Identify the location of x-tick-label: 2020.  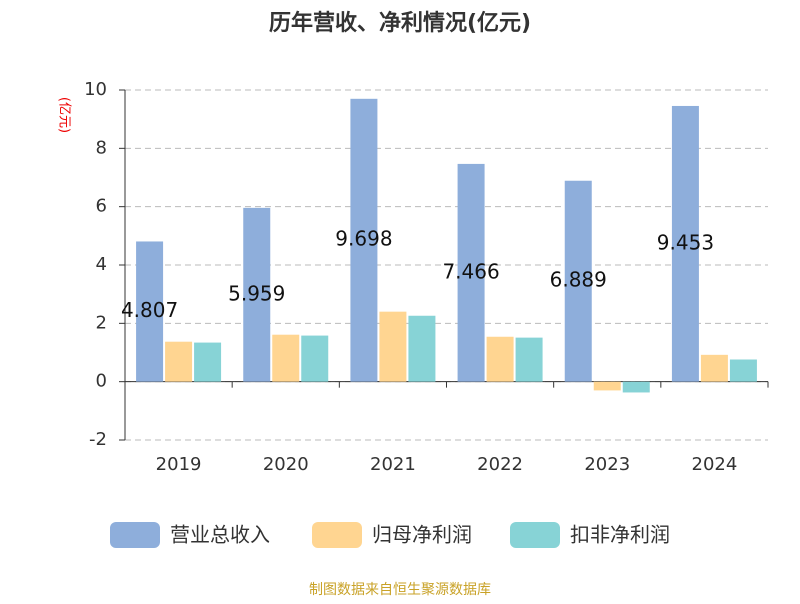
(286, 464).